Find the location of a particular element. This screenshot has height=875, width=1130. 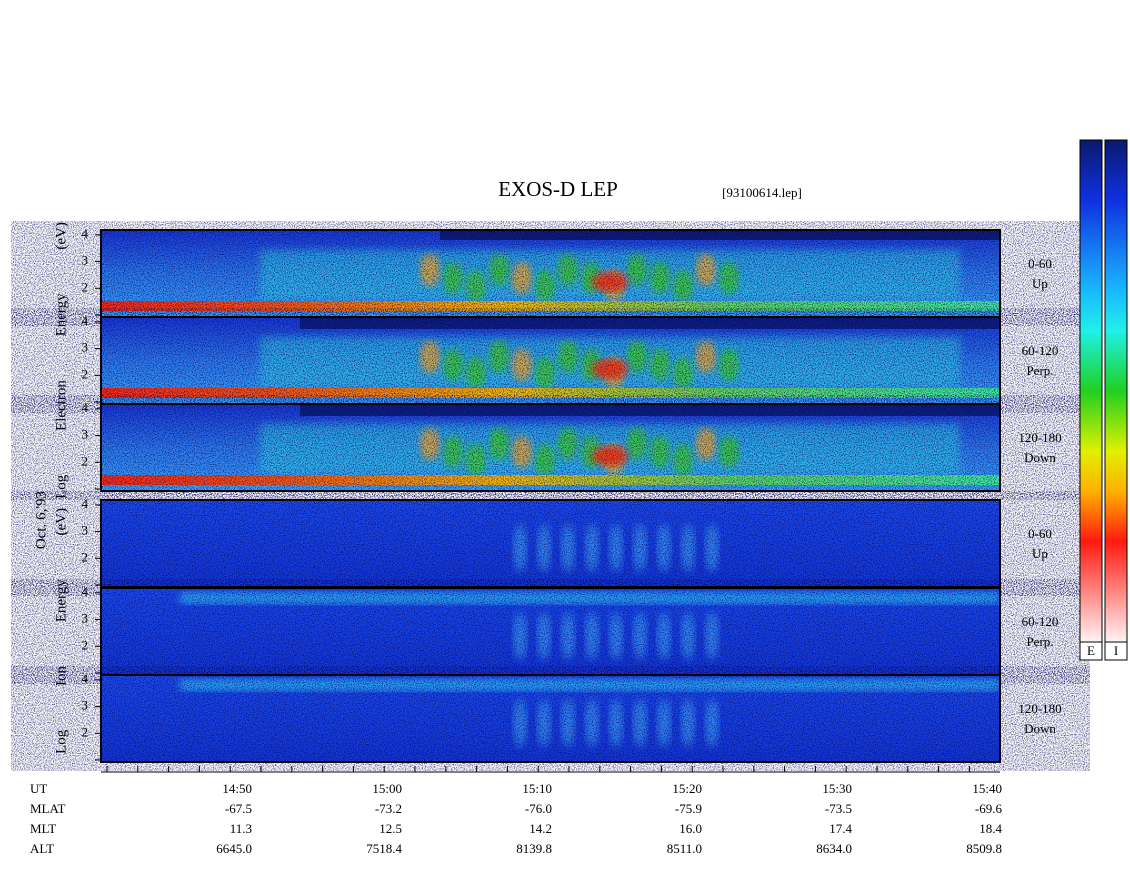

title: EXOS-D LEP is located at coordinates (558, 189).